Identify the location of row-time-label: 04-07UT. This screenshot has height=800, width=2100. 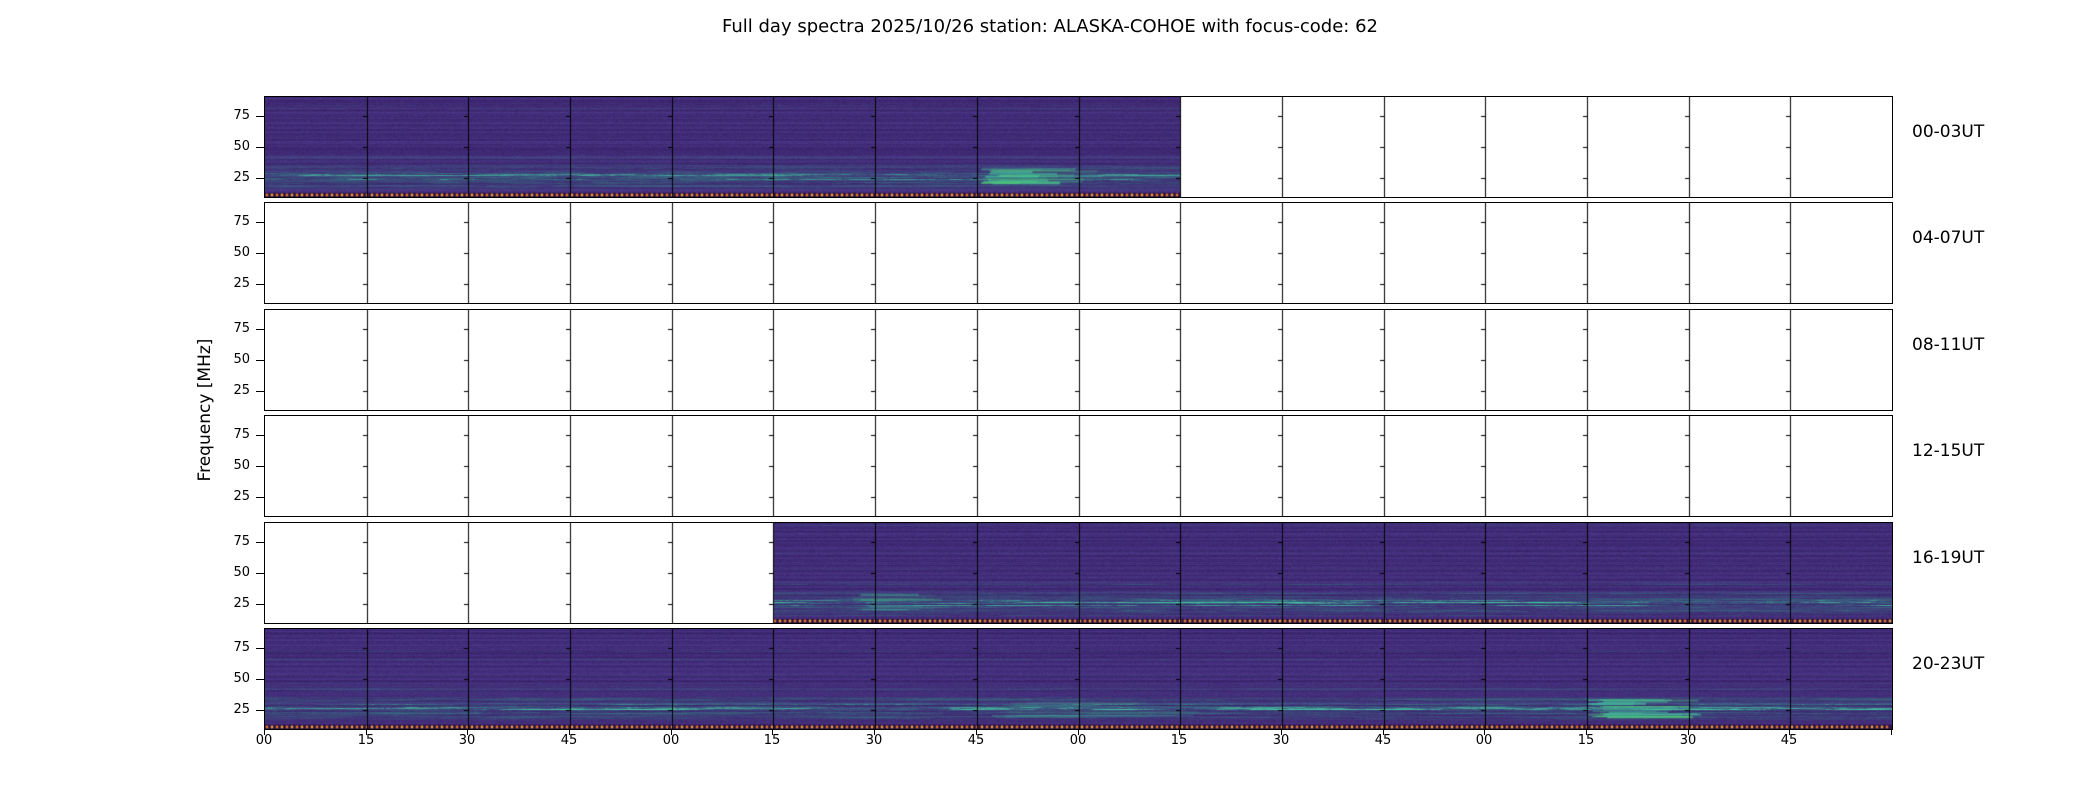
(1948, 238).